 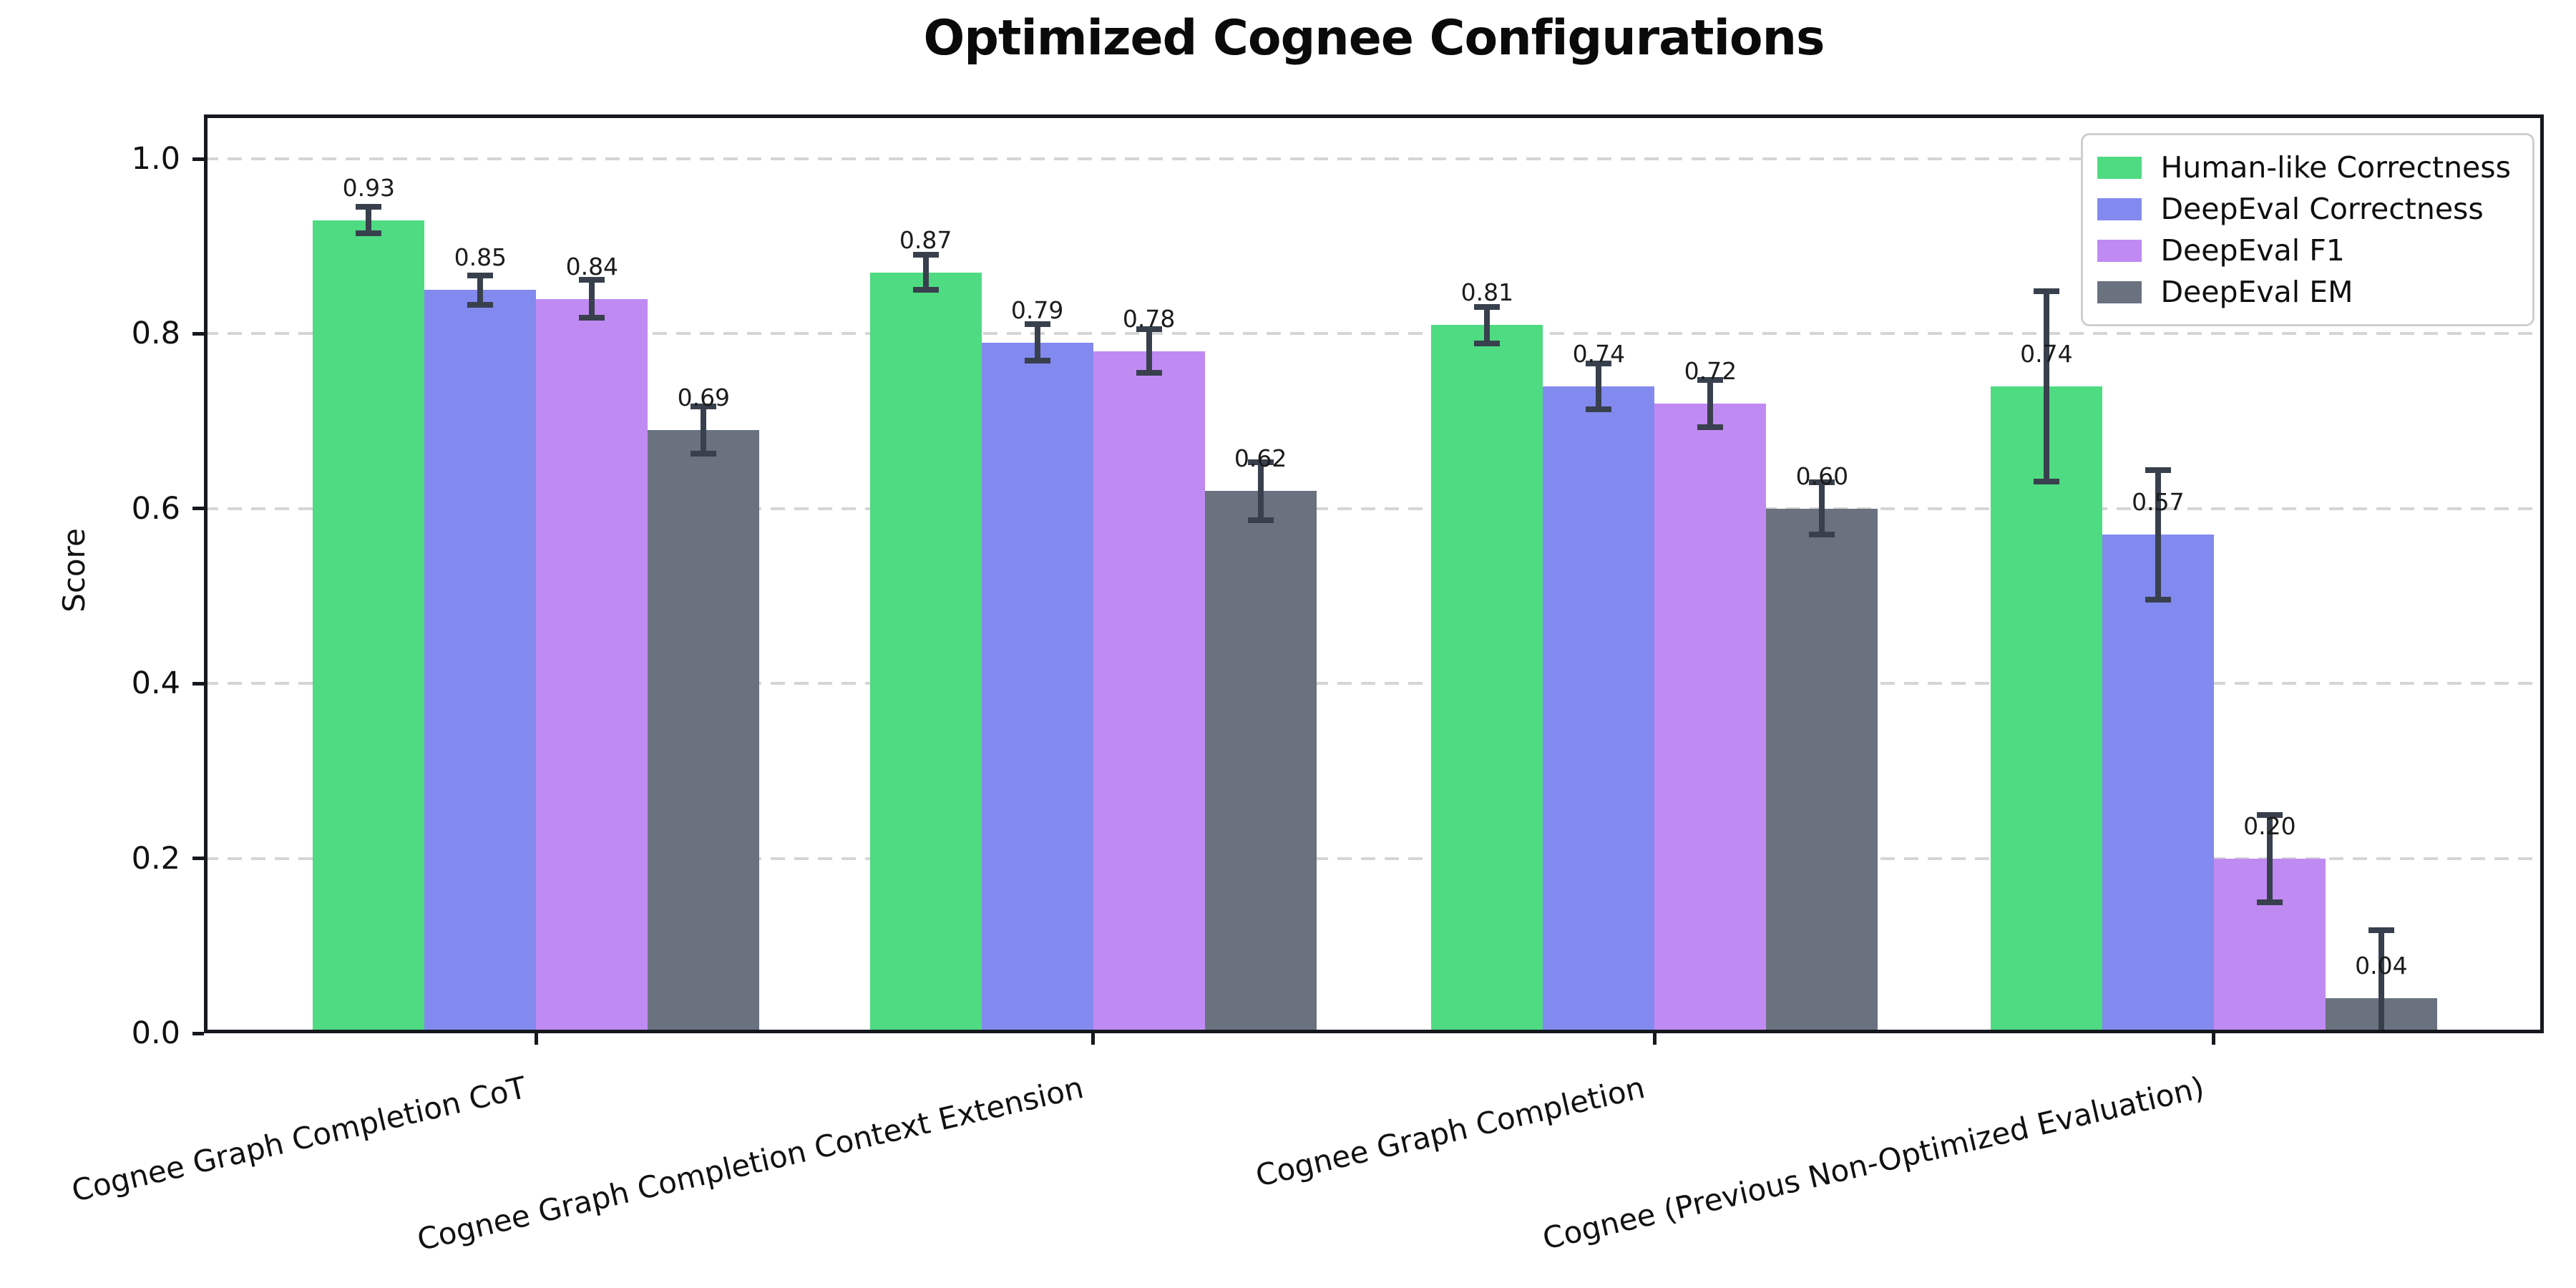 I want to click on legend-label: DeepEval Correctness, so click(x=2322, y=209).